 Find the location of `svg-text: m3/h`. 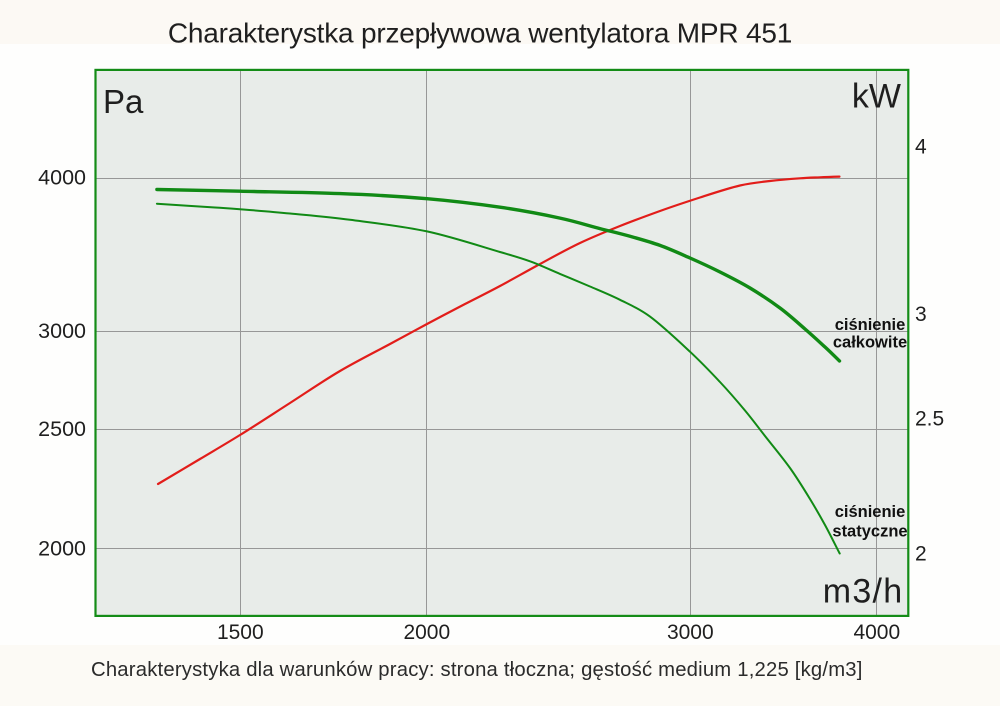

svg-text: m3/h is located at coordinates (863, 592).